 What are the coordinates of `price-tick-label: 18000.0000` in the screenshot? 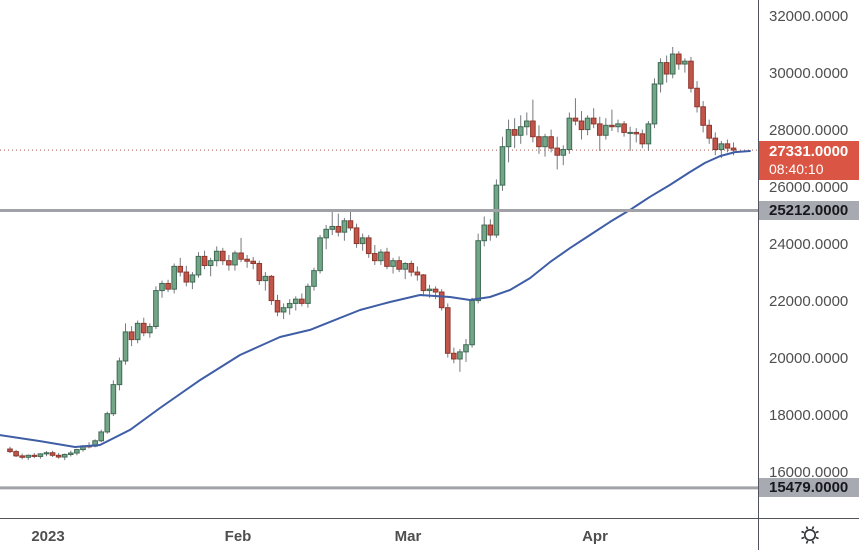 It's located at (809, 415).